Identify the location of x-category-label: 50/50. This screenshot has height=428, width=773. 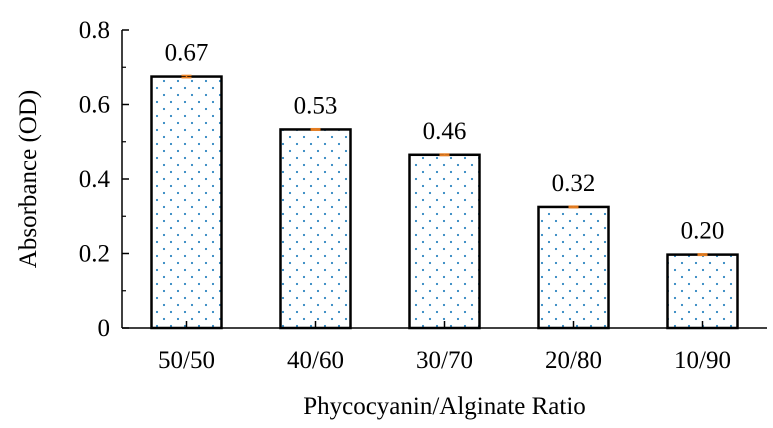
(186, 360).